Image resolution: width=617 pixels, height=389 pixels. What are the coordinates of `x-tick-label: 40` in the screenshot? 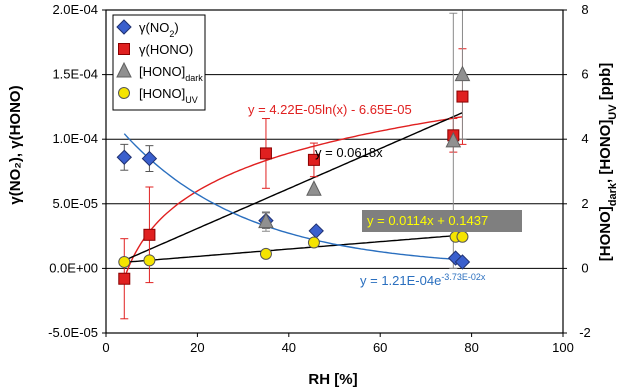 It's located at (289, 347).